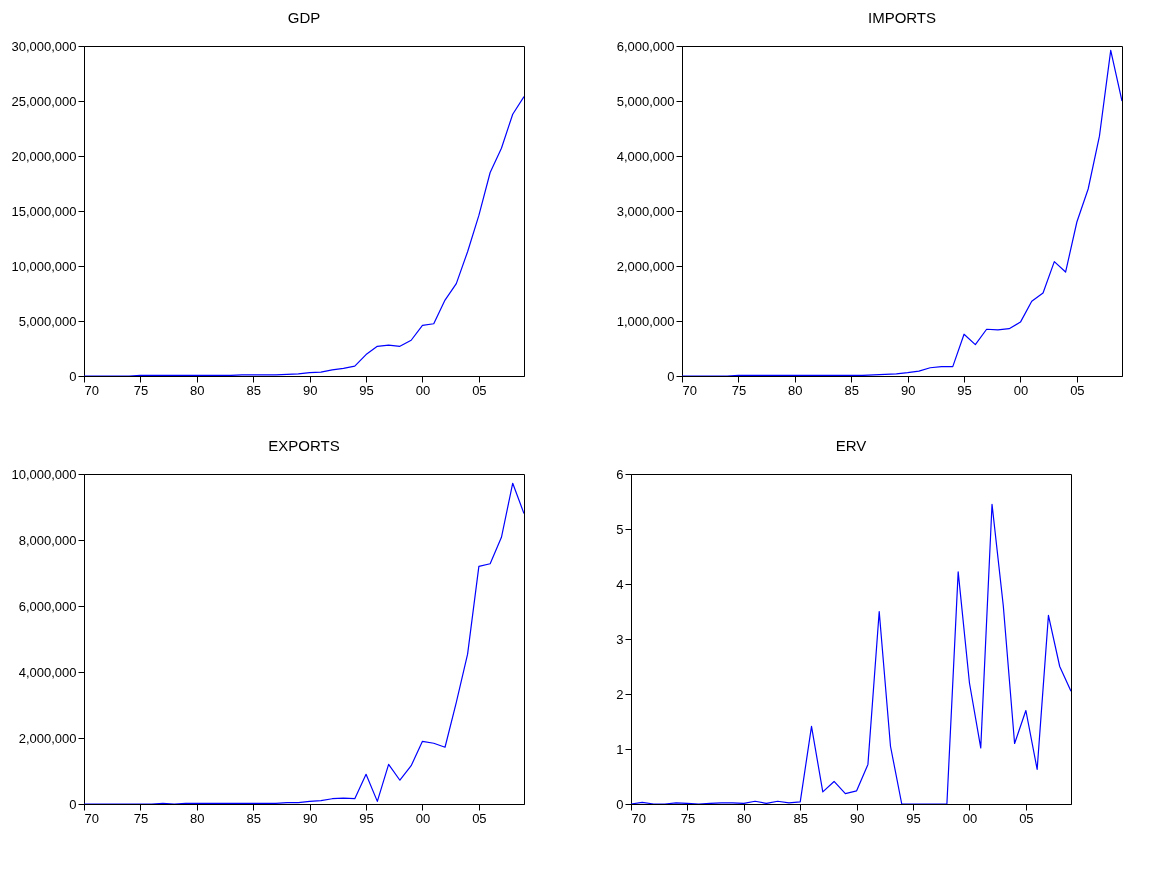 This screenshot has width=1166, height=893. Describe the element at coordinates (304, 17) in the screenshot. I see `chart-title: GDP` at that location.